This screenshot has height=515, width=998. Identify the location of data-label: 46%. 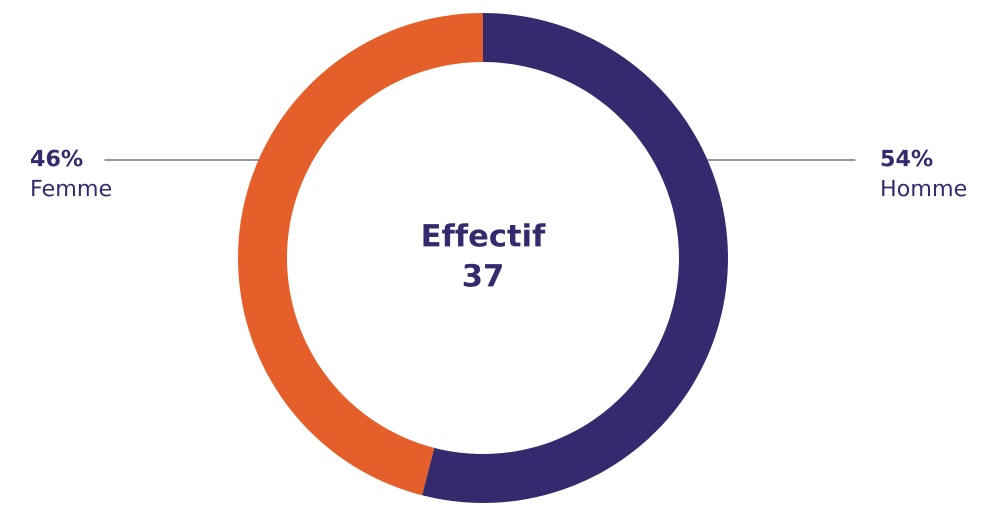
(56, 158).